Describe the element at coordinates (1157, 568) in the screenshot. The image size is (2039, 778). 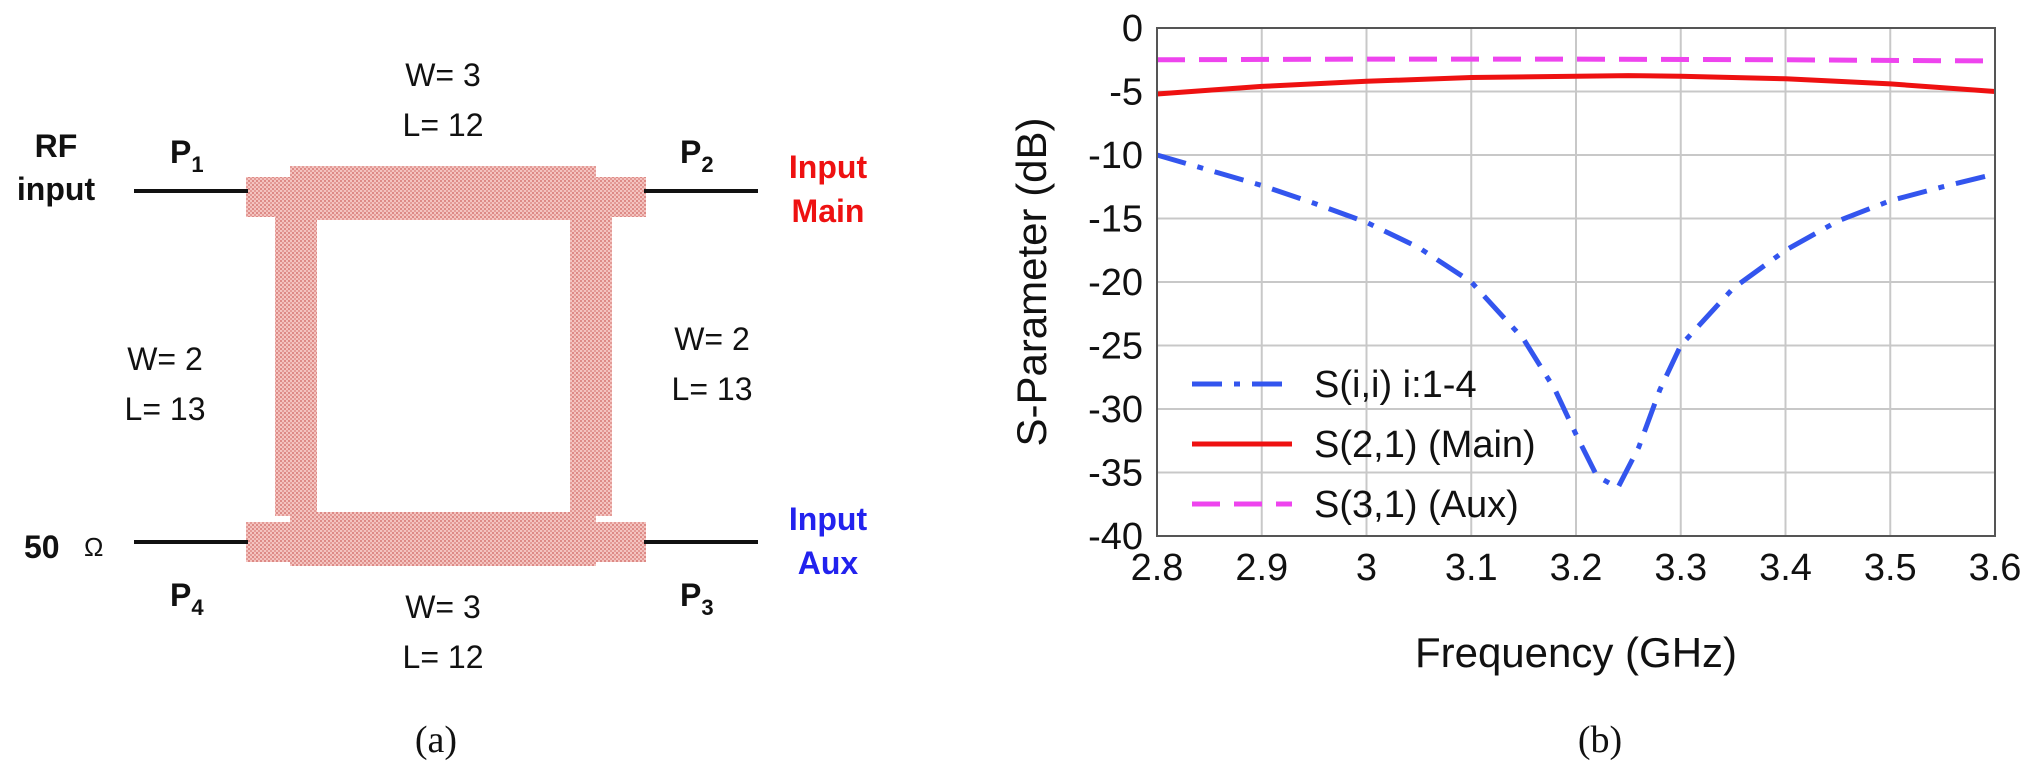
I see `x-tick-label: 2.8` at that location.